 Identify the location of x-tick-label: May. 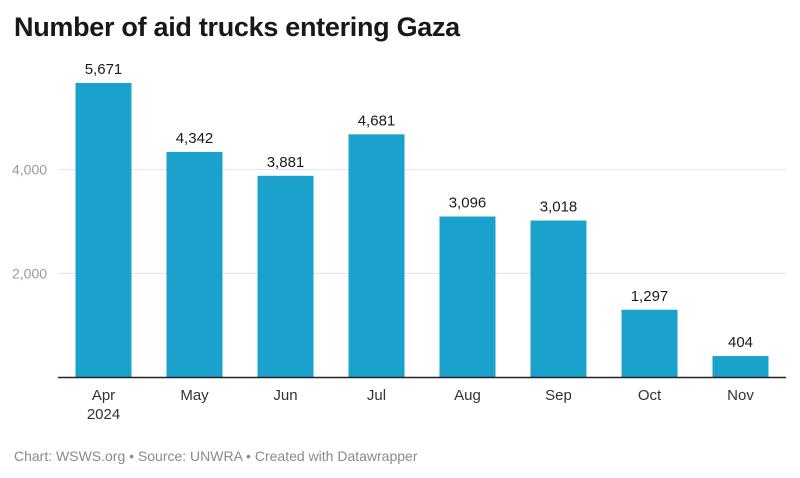
(194, 395).